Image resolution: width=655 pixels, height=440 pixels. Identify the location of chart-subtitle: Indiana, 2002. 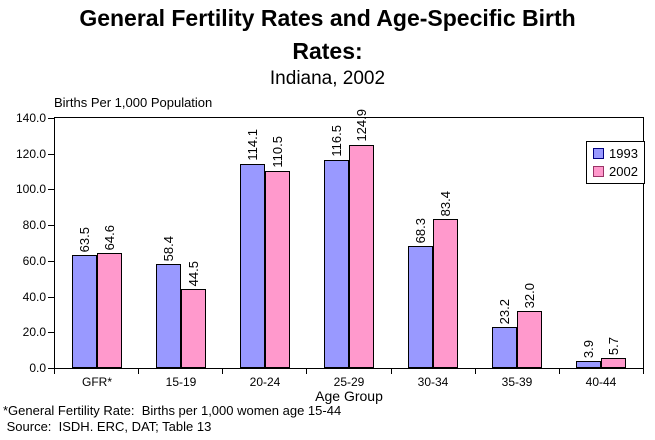
(327, 78).